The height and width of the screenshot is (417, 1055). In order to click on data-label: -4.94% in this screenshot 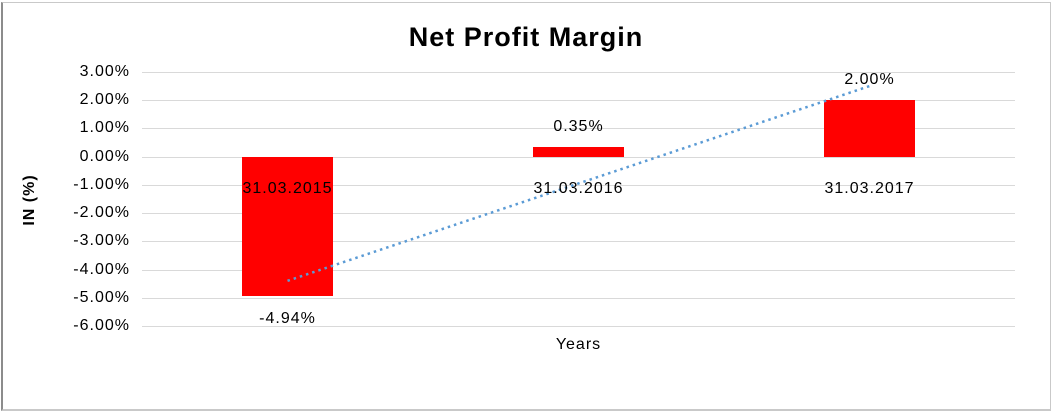, I will do `click(287, 319)`.